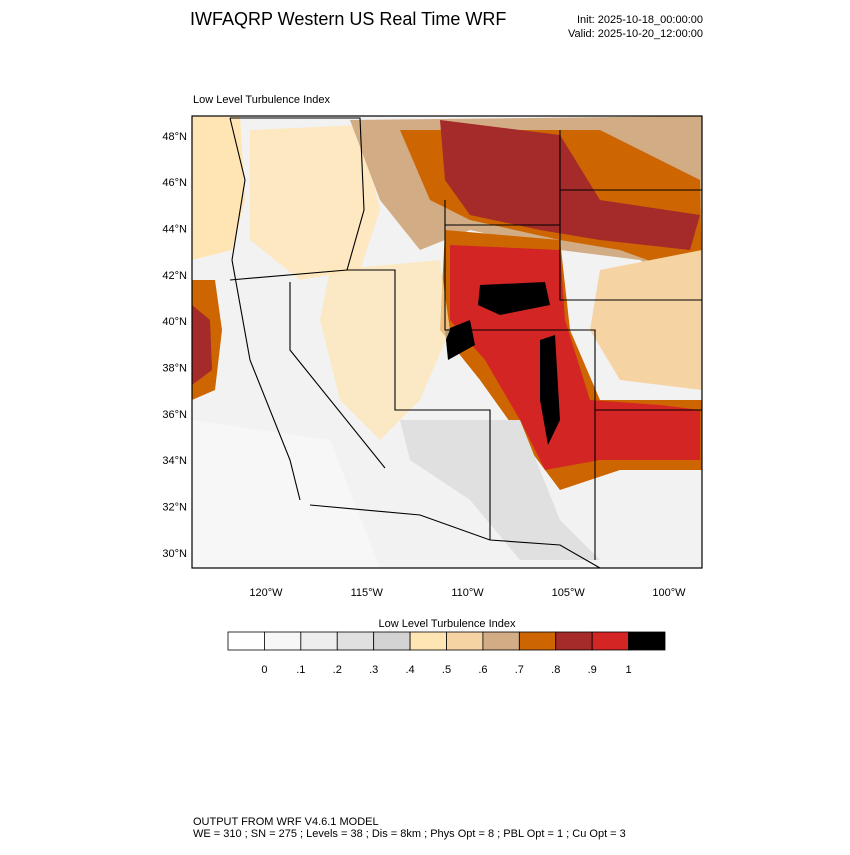 The image size is (850, 855). Describe the element at coordinates (555, 670) in the screenshot. I see `colorbar-label: .8` at that location.